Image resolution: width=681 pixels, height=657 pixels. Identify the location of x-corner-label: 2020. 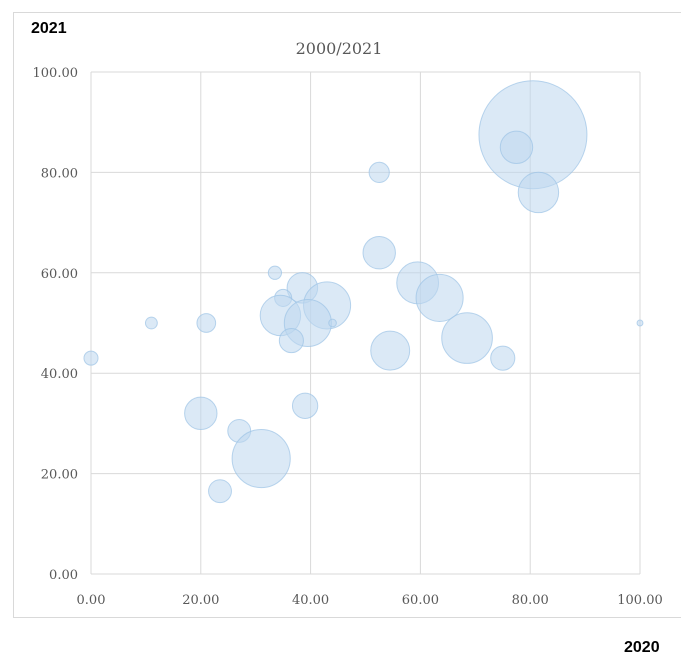
(642, 647).